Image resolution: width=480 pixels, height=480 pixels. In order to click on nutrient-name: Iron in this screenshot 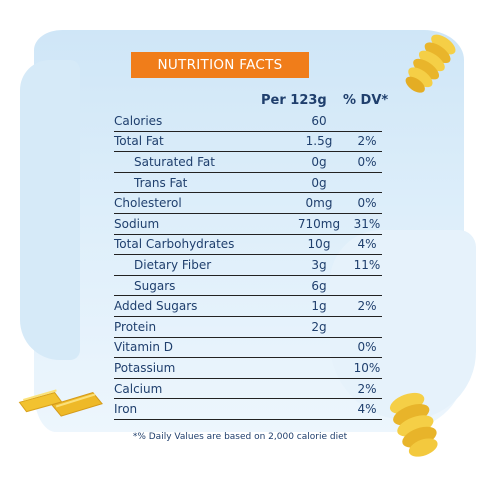, I will do `click(200, 409)`.